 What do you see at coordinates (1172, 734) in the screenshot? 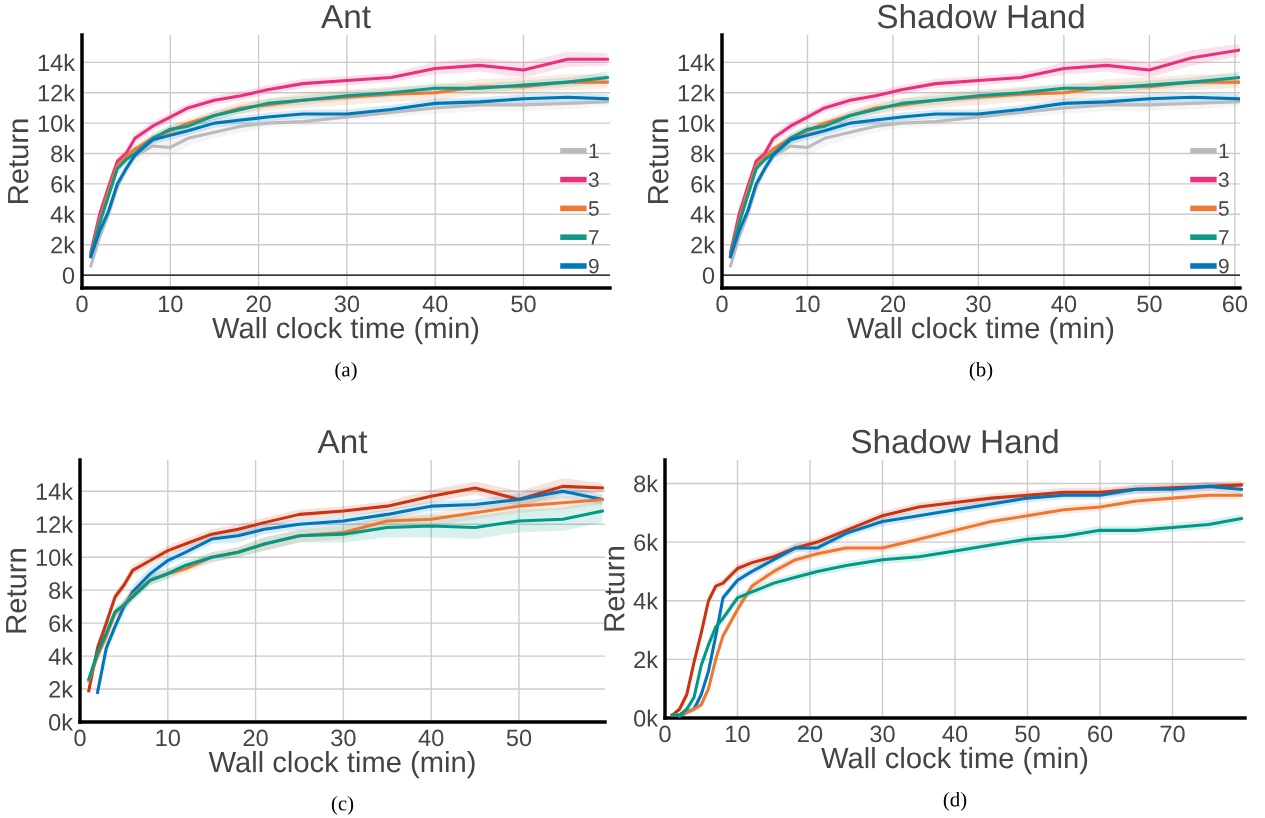
I see `x-tick-label: 70` at bounding box center [1172, 734].